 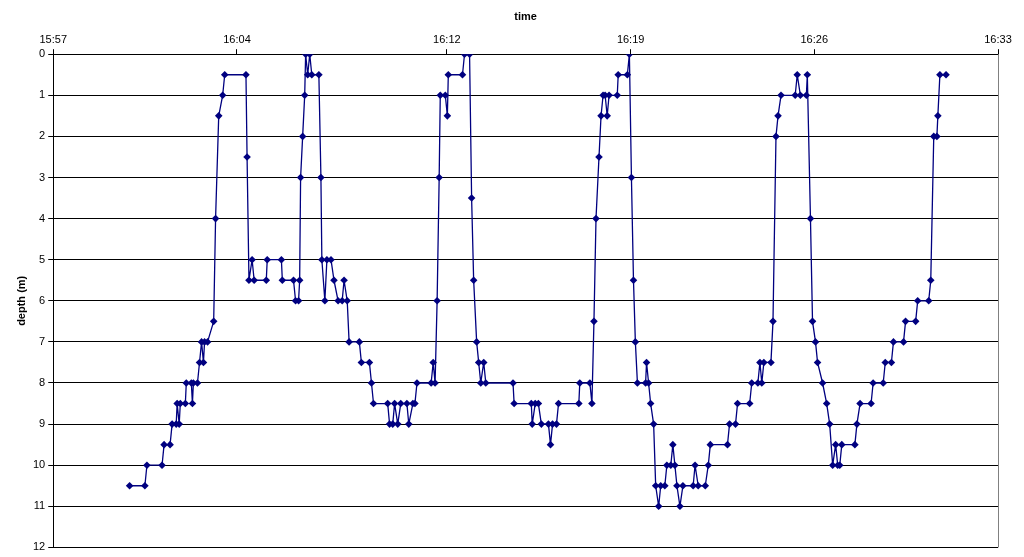 What do you see at coordinates (21, 300) in the screenshot?
I see `y-axis-title: depth (m)` at bounding box center [21, 300].